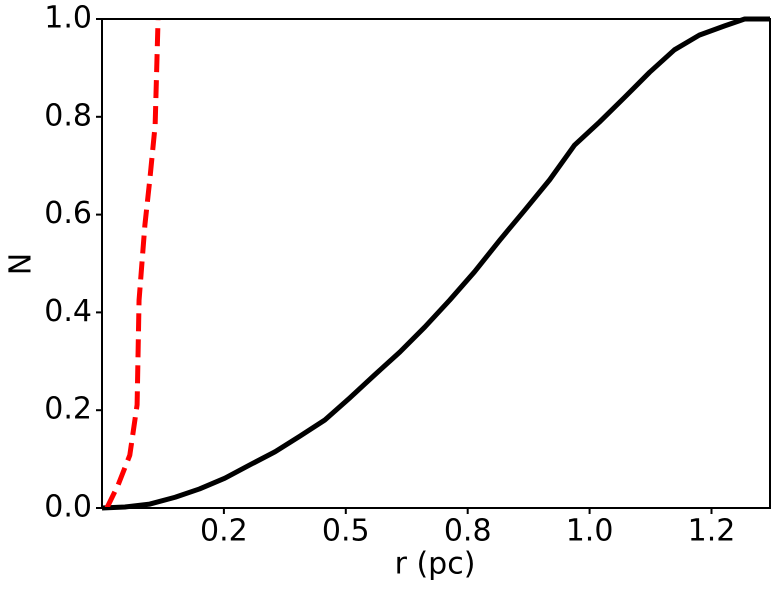 Image resolution: width=778 pixels, height=590 pixels. I want to click on x-tick-label: 0.2, so click(224, 531).